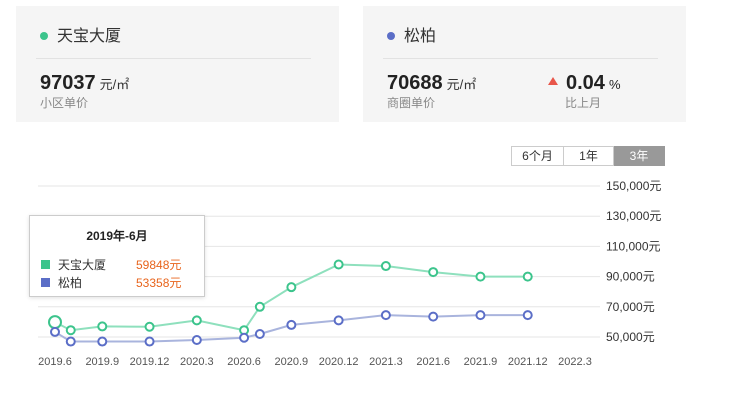 Image resolution: width=742 pixels, height=400 pixels. I want to click on range-1-year-button: 1年, so click(589, 156).